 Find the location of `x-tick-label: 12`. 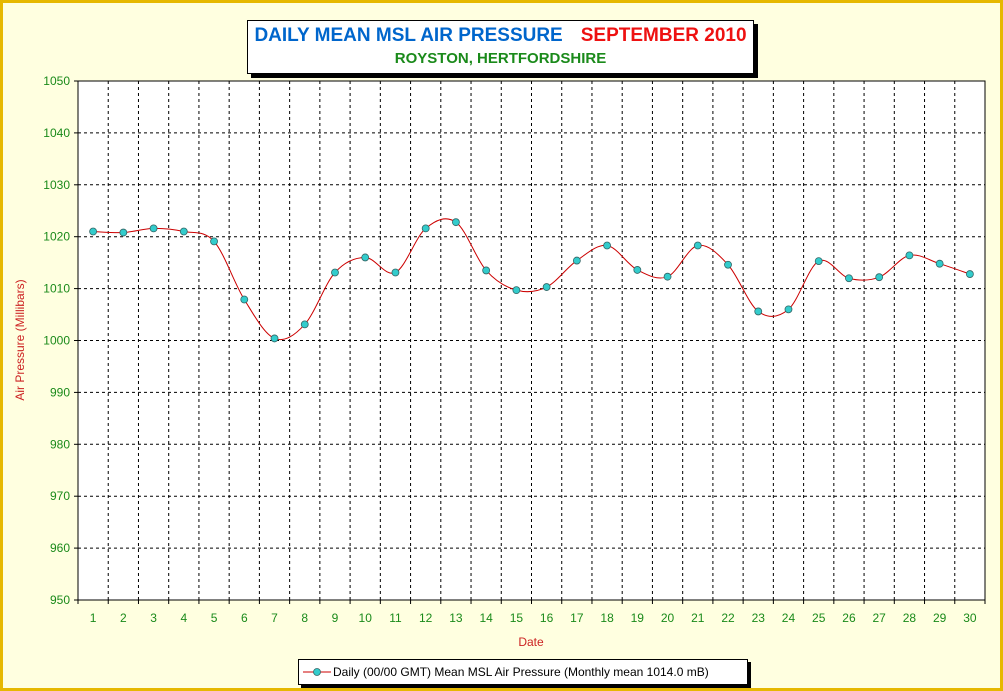

x-tick-label: 12 is located at coordinates (426, 618).